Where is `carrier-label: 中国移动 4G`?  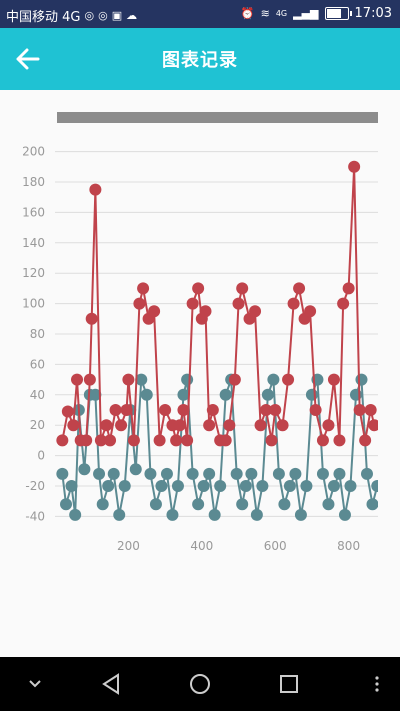
carrier-label: 中国移动 4G is located at coordinates (43, 17).